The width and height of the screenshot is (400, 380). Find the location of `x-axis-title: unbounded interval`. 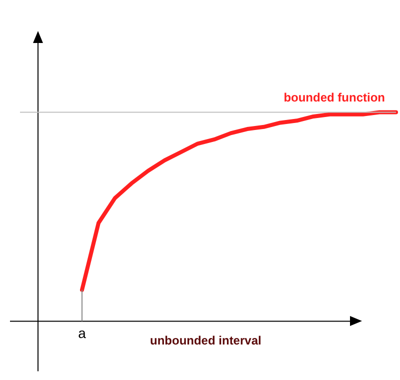

x-axis-title: unbounded interval is located at coordinates (206, 341).